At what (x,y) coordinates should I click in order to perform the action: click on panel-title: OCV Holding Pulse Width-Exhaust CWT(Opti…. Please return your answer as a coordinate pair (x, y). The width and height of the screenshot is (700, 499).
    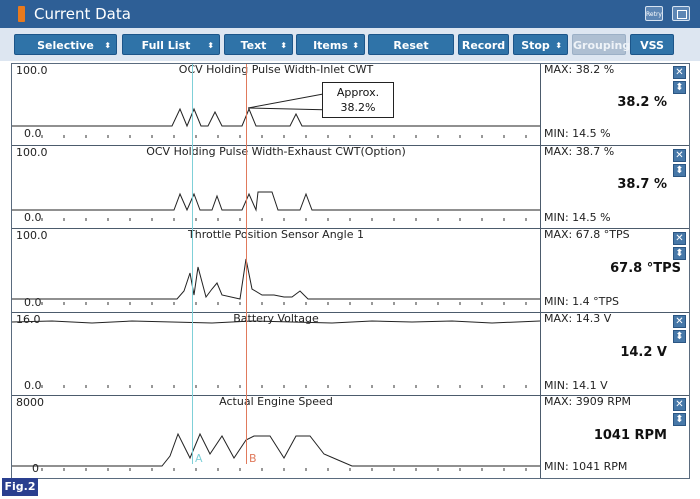
    Looking at the image, I should click on (276, 151).